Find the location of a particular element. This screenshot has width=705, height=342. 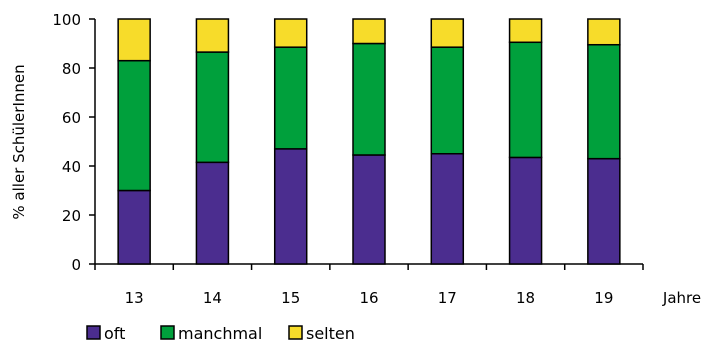

x-axis: 13 14 15 16 17 18 19 is located at coordinates (369, 285).